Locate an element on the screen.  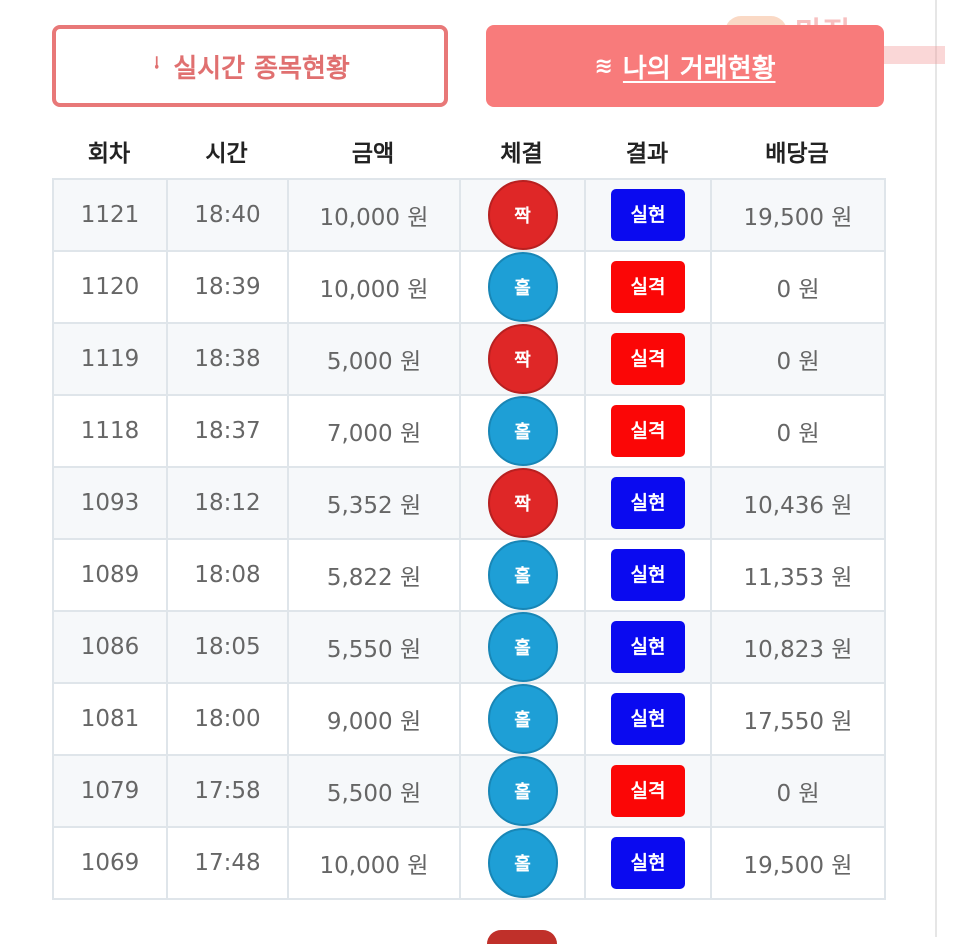
amount-value: 5,822 원 is located at coordinates (374, 578).